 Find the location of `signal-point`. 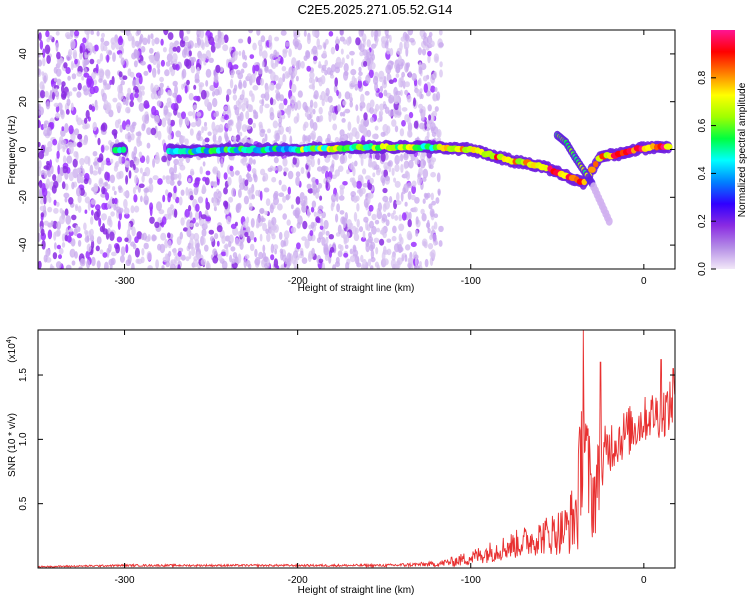

signal-point is located at coordinates (592, 169).